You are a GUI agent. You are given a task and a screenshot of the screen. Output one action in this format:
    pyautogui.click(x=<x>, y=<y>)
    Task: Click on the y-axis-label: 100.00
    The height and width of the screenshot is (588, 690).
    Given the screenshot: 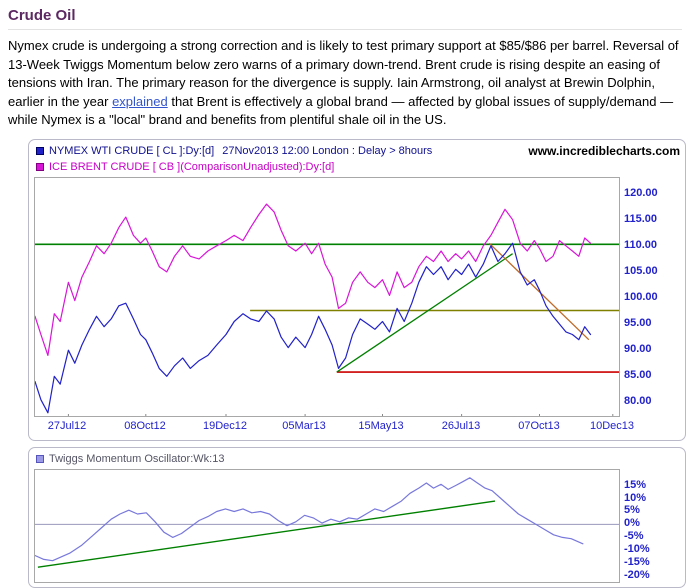 What is the action you would take?
    pyautogui.click(x=641, y=296)
    